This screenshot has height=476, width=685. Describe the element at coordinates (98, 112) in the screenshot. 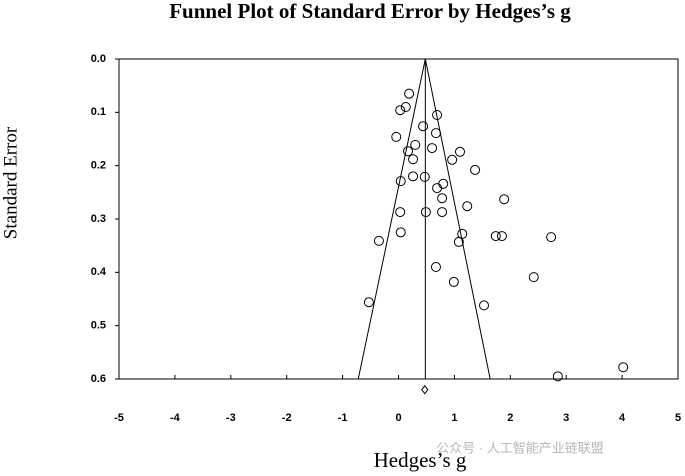

I see `y-tick-label: 0.1` at that location.